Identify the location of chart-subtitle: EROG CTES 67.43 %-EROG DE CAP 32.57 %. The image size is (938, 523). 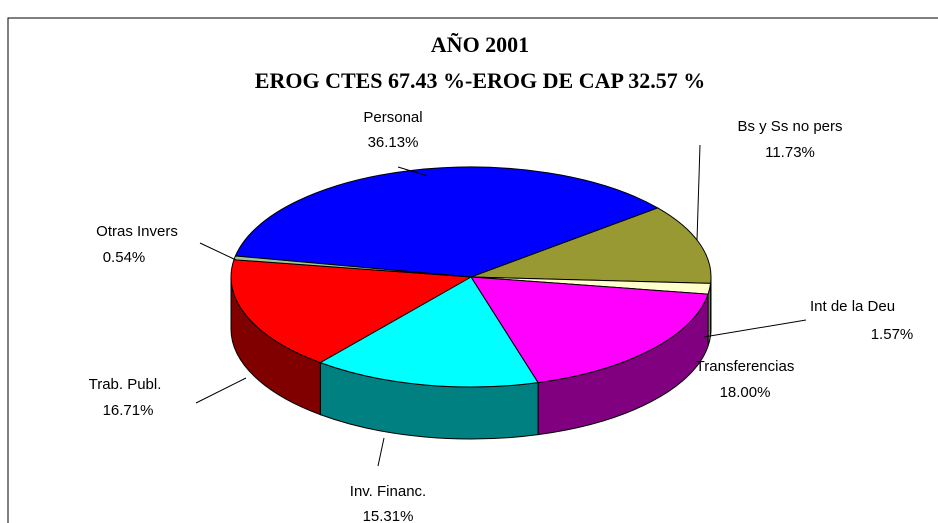
(480, 80).